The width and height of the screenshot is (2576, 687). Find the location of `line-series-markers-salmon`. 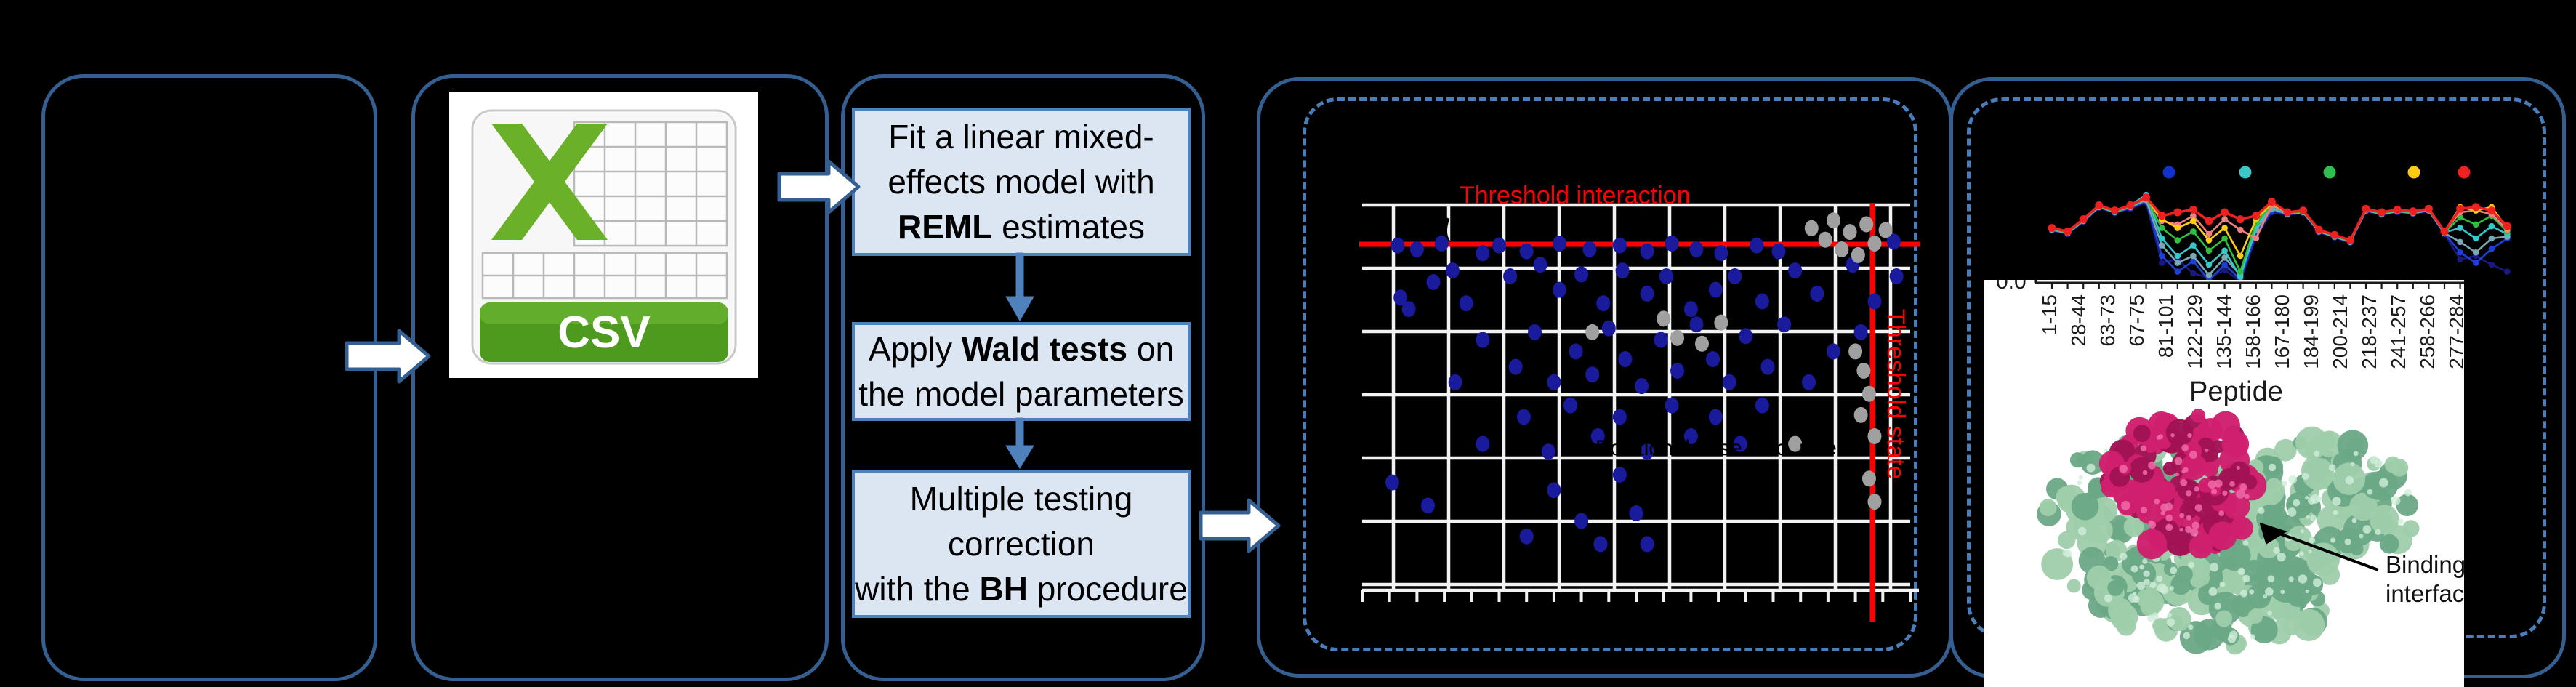

line-series-markers-salmon is located at coordinates (2279, 219).